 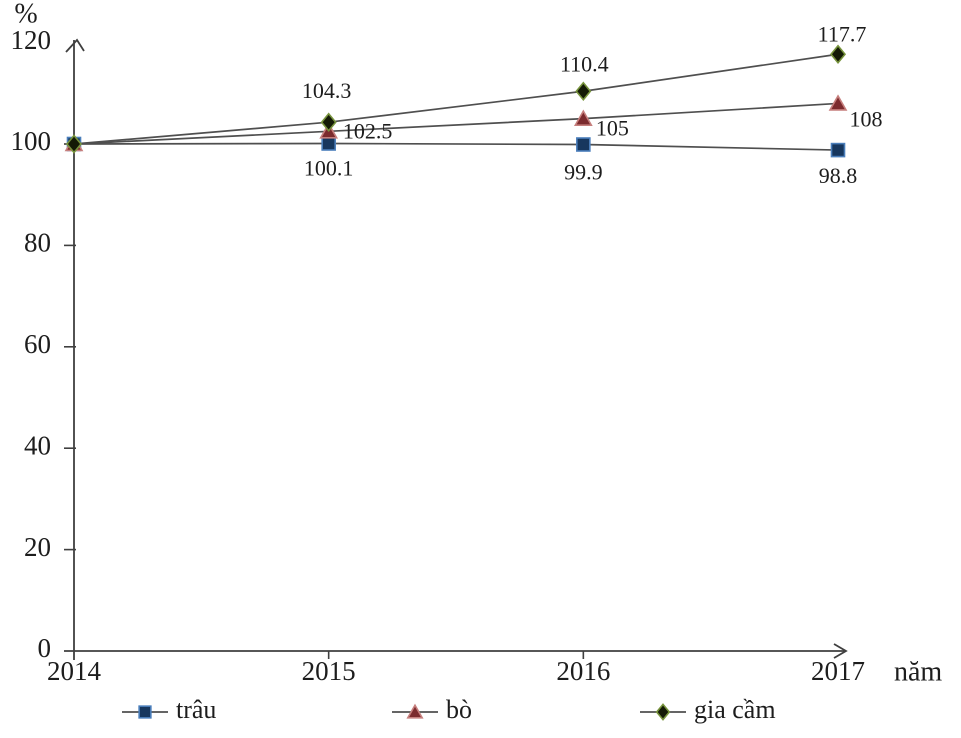 I want to click on legend-label: gia cầm, so click(x=735, y=709).